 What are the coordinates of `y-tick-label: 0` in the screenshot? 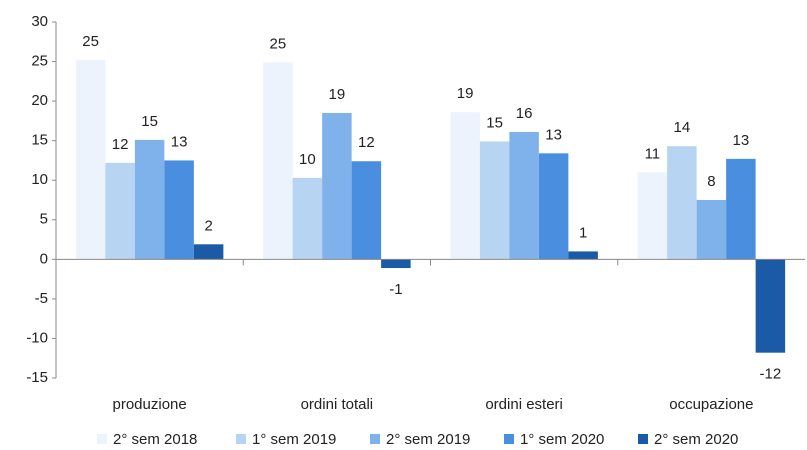 It's located at (44, 258).